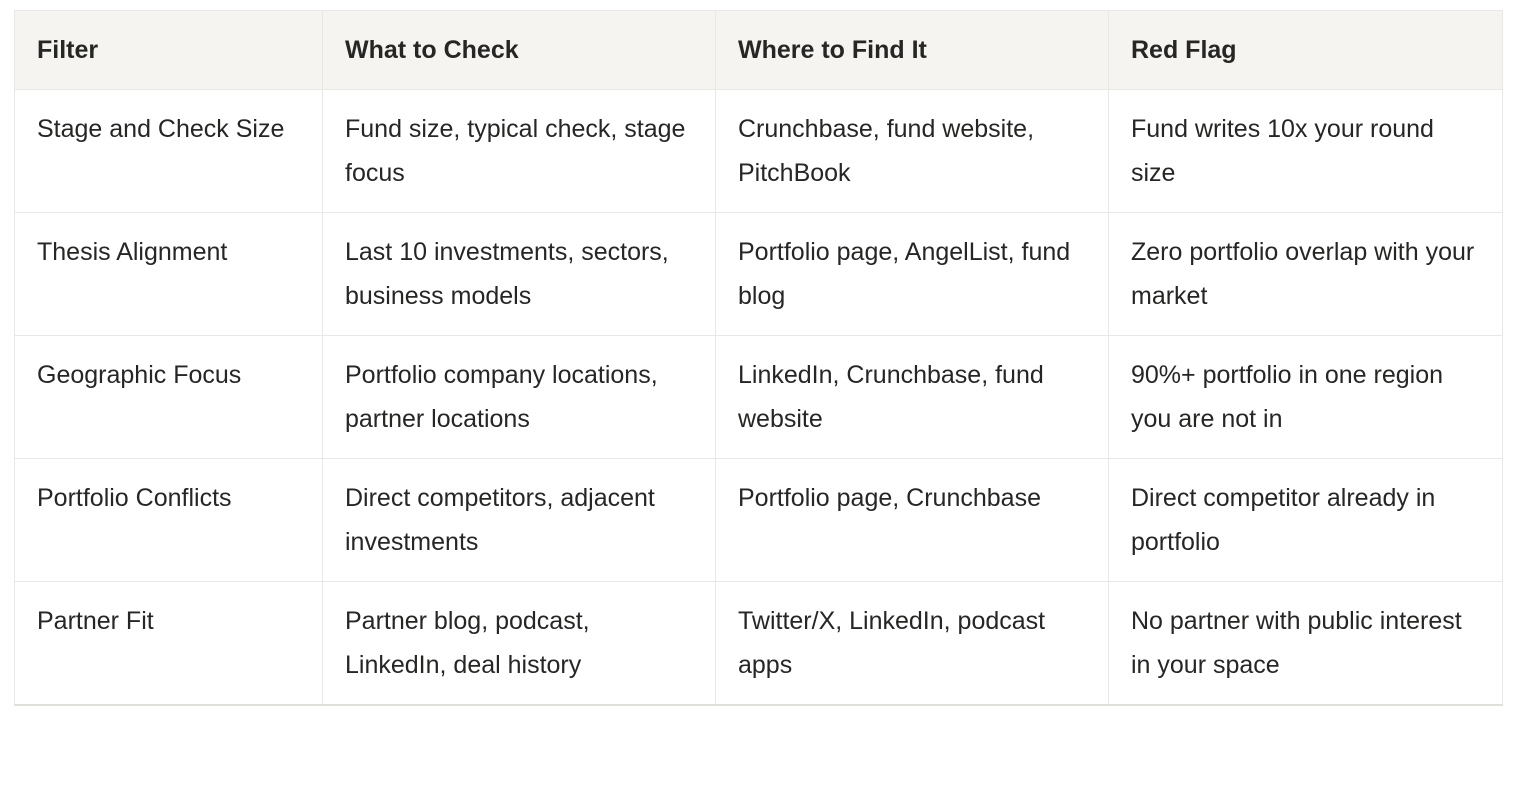 This screenshot has height=794, width=1516. Describe the element at coordinates (912, 520) in the screenshot. I see `cell-where-to-find-it: Portfolio page, Crunchbase` at that location.